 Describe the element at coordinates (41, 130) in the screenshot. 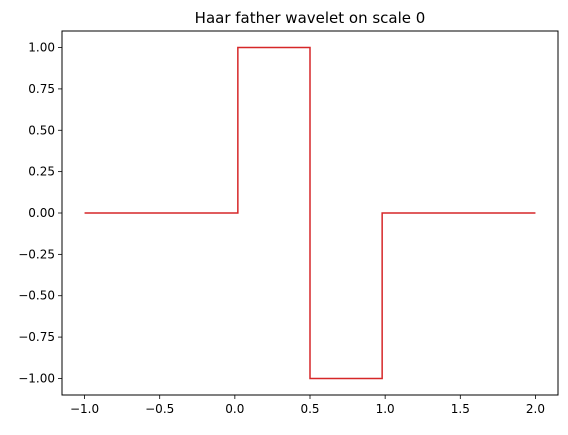

I see `y-tick-label: 0.50` at that location.